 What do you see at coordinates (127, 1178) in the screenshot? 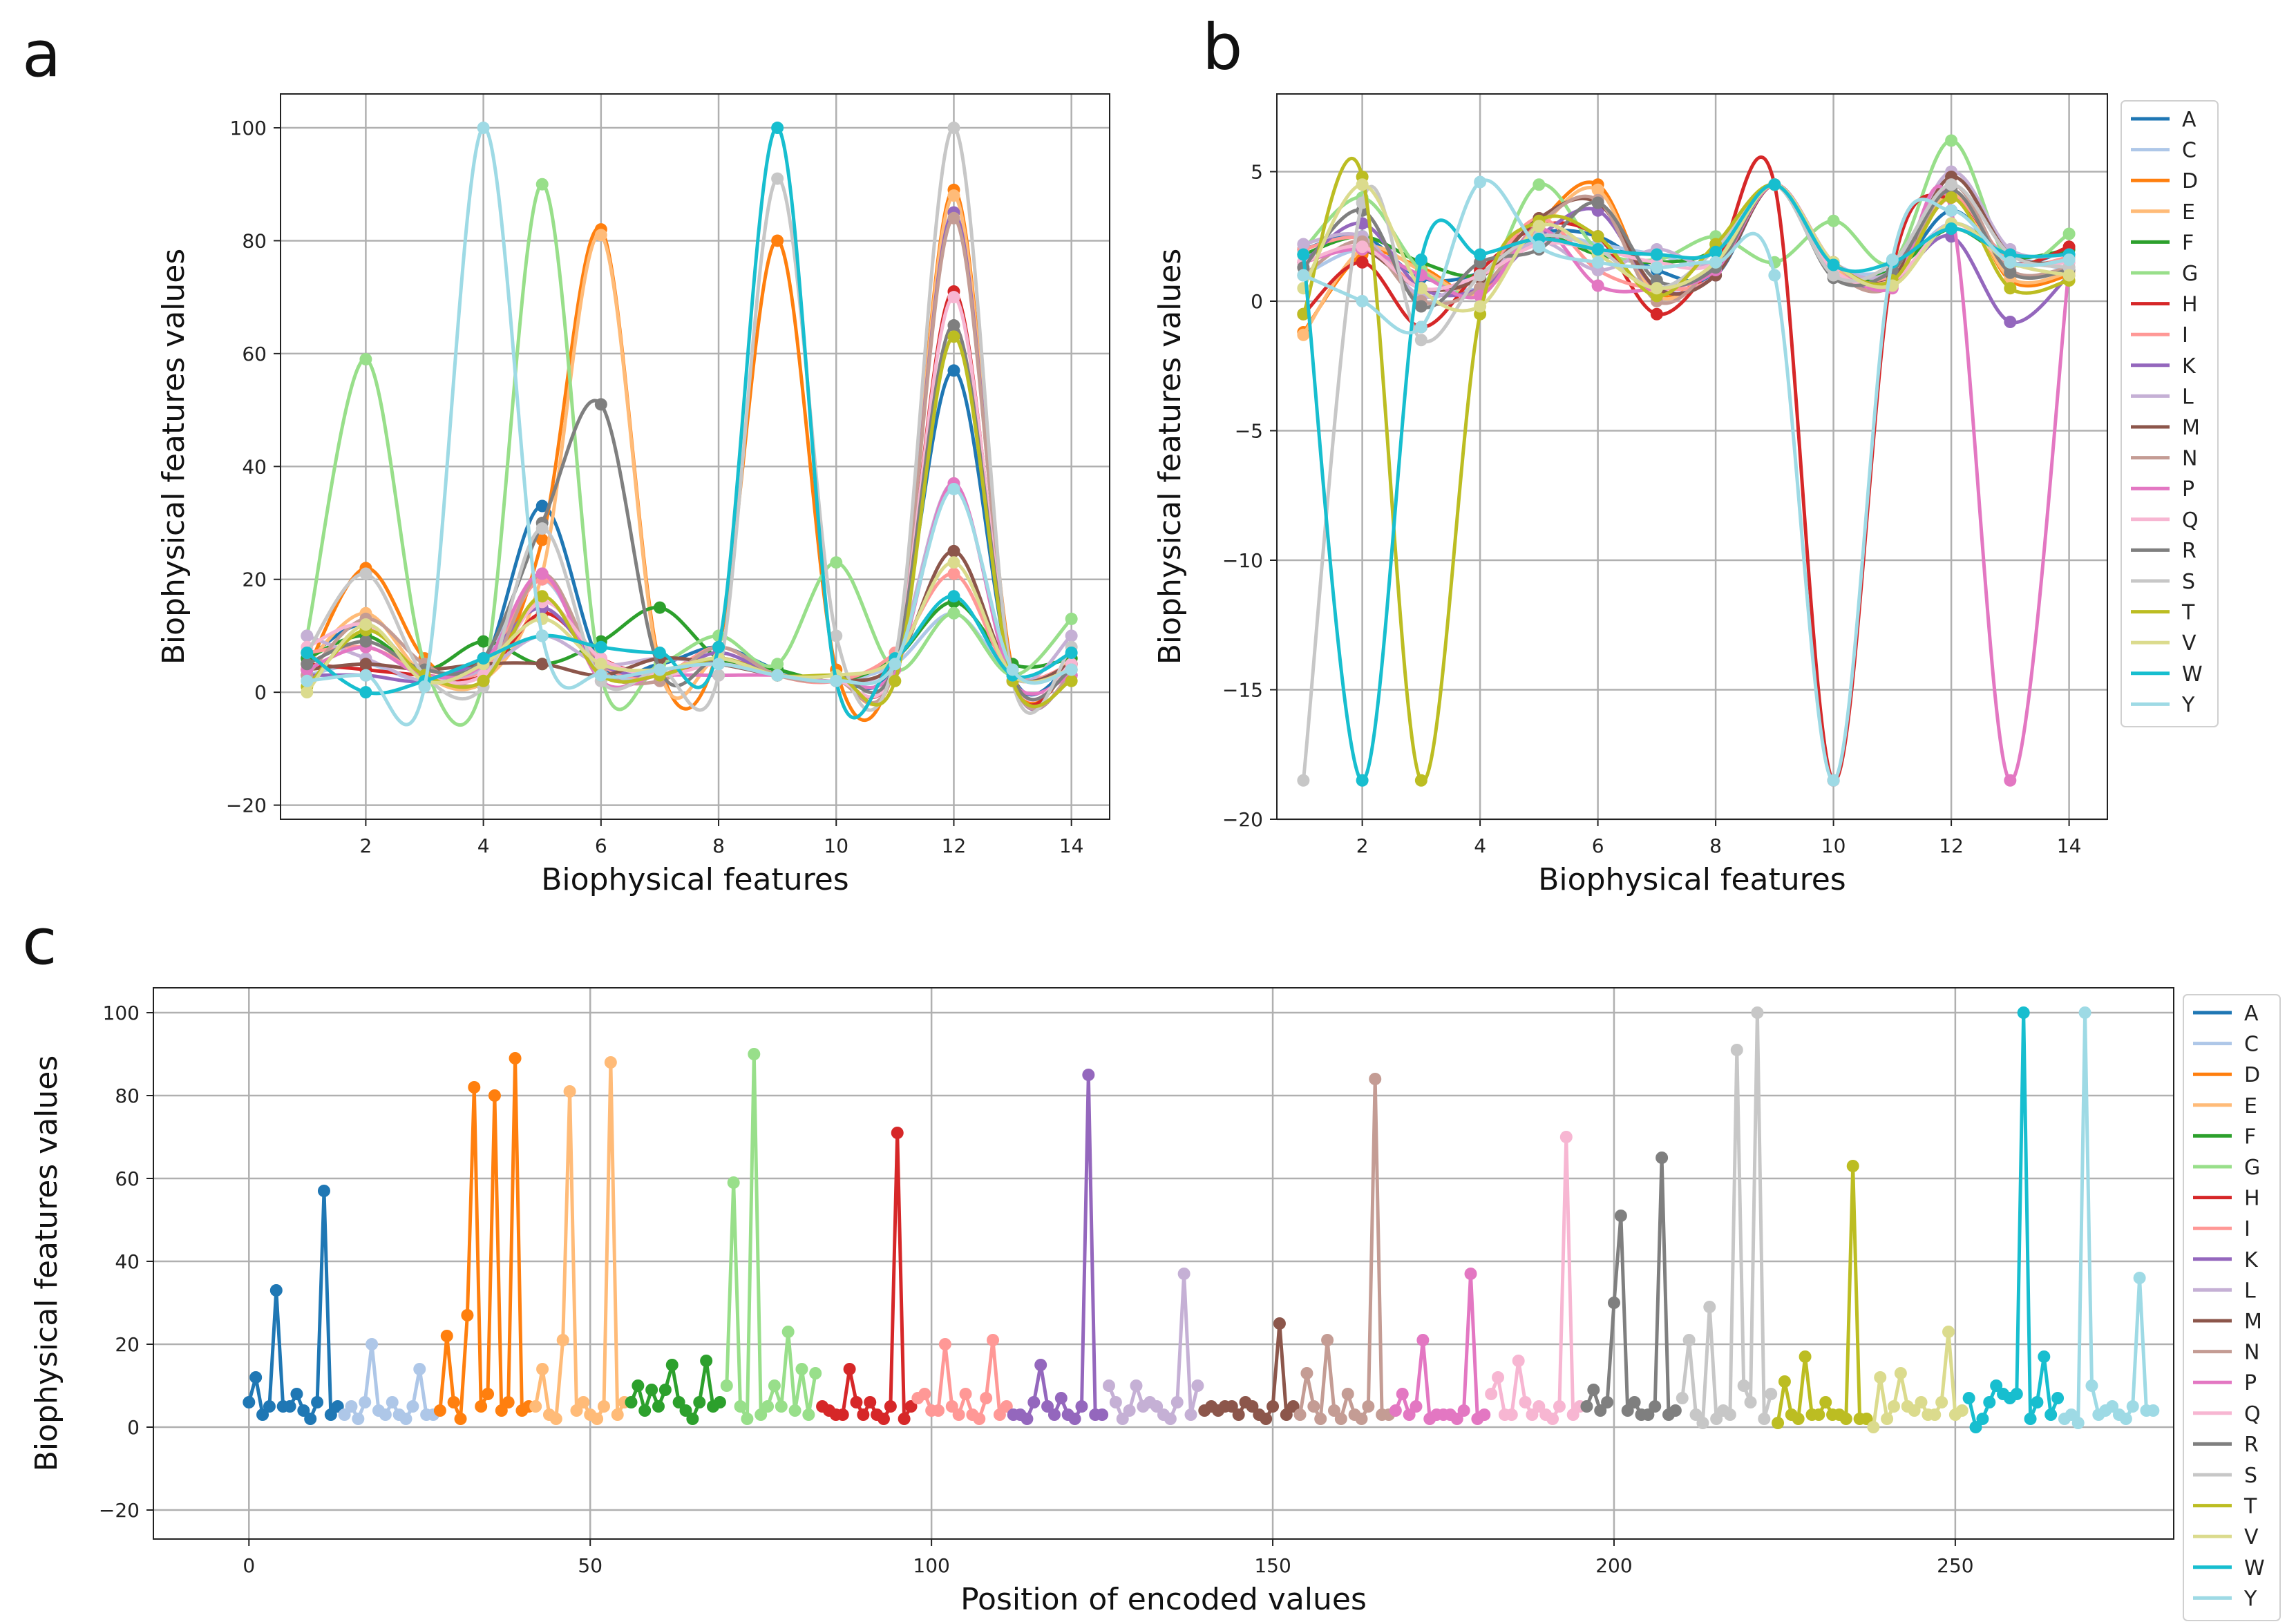
I see `c-ytick-label: 60` at bounding box center [127, 1178].